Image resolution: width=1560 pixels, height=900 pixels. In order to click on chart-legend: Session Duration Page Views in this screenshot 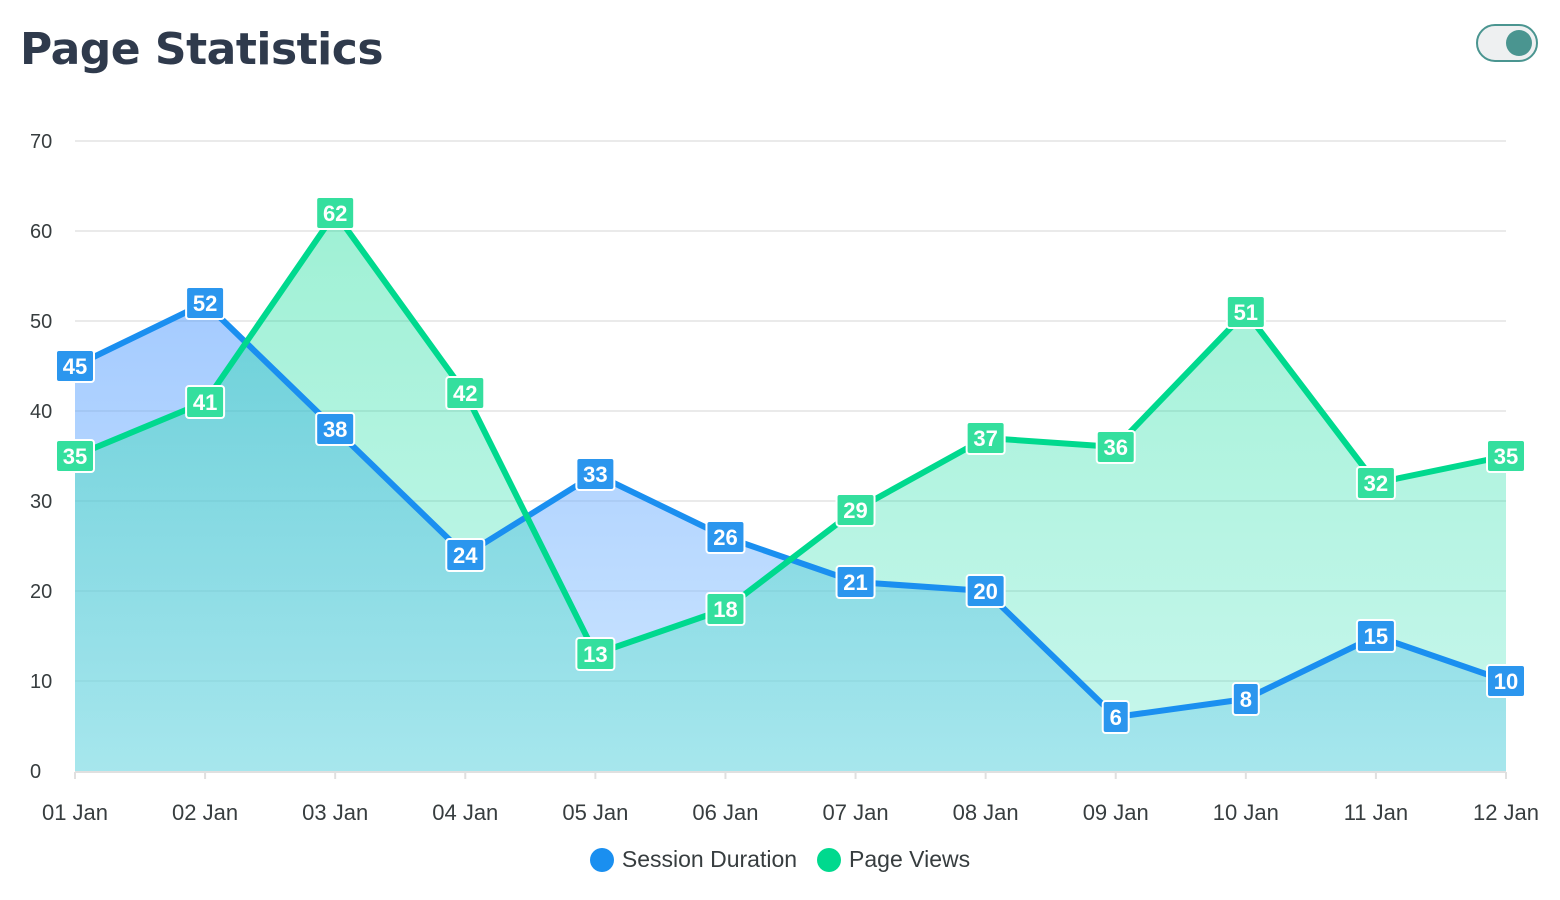, I will do `click(780, 859)`.